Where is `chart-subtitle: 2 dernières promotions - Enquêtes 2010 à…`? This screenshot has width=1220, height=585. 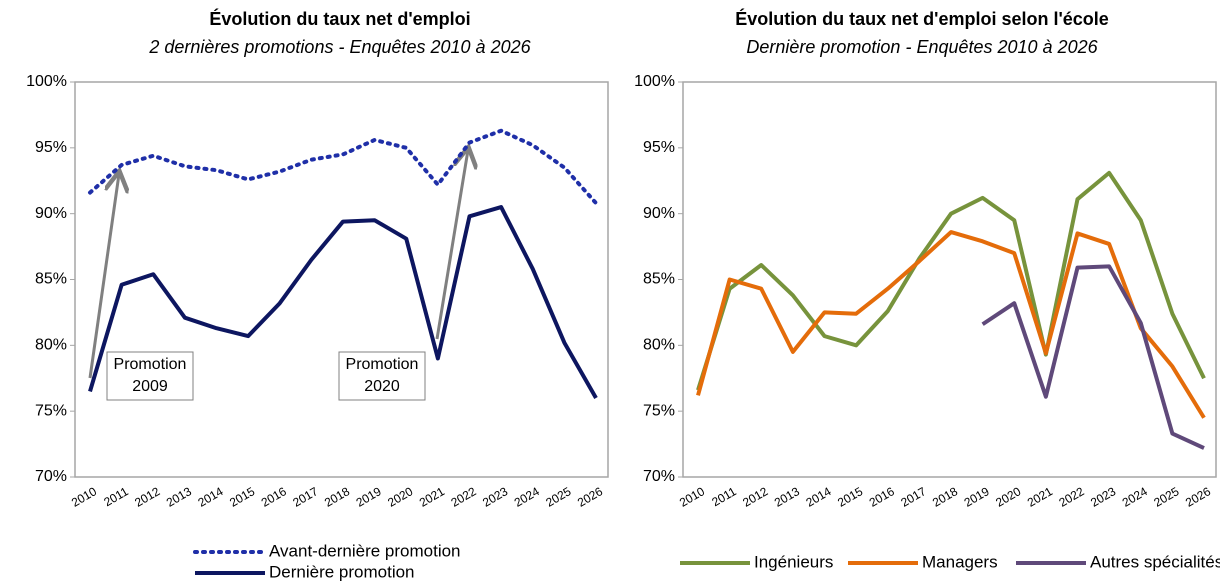
chart-subtitle: 2 dernières promotions - Enquêtes 2010 à… is located at coordinates (339, 47).